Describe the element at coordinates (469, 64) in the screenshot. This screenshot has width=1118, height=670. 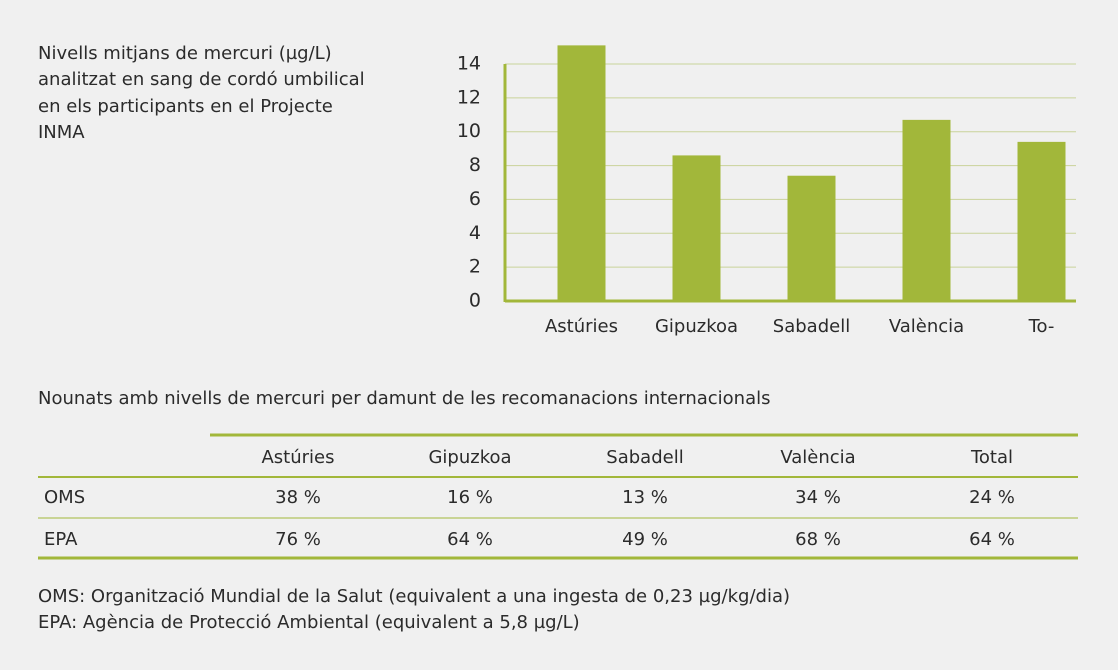
I see `y-tick-label: 14` at that location.